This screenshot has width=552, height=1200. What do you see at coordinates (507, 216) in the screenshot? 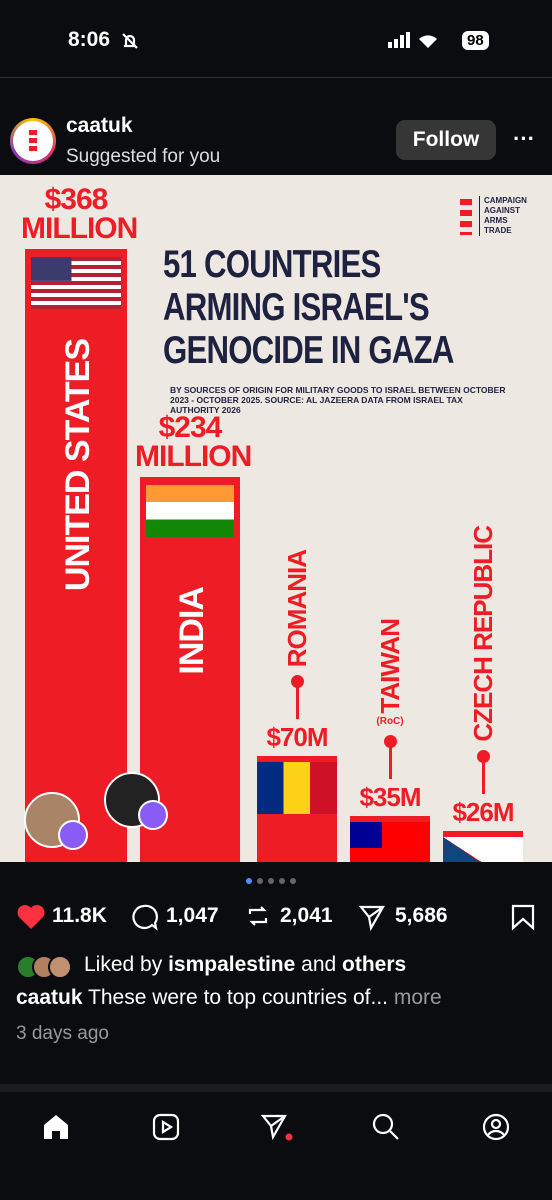
I see `logo-text: CAMPAIGN AGAINST ARMS TRADE` at bounding box center [507, 216].